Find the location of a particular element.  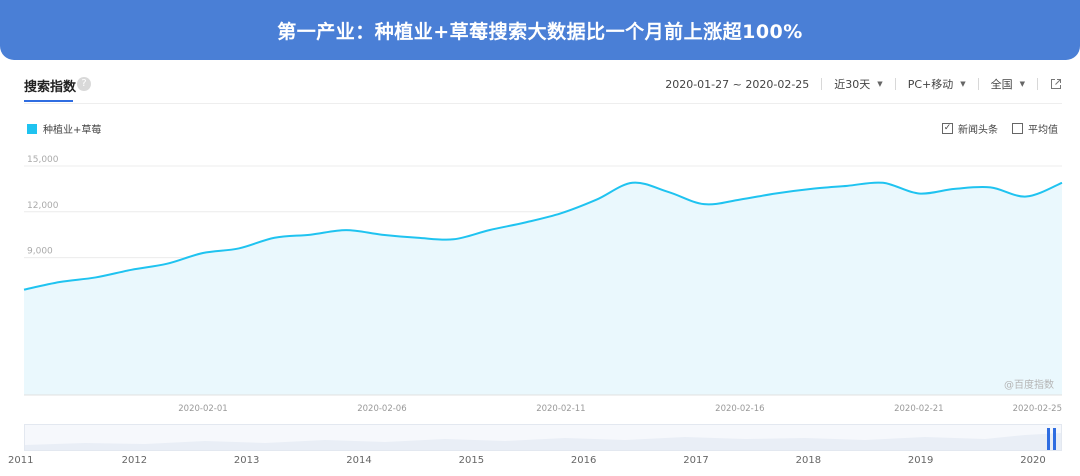

average-label: 平均值 is located at coordinates (1043, 130).